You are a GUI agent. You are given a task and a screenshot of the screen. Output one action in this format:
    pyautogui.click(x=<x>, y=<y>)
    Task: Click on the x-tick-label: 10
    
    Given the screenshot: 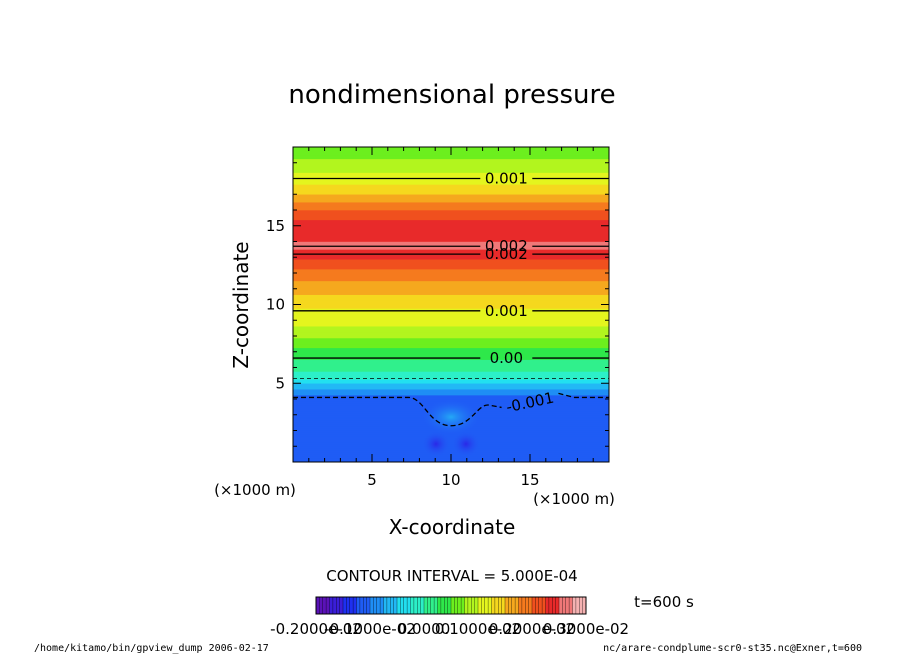 What is the action you would take?
    pyautogui.click(x=450, y=480)
    